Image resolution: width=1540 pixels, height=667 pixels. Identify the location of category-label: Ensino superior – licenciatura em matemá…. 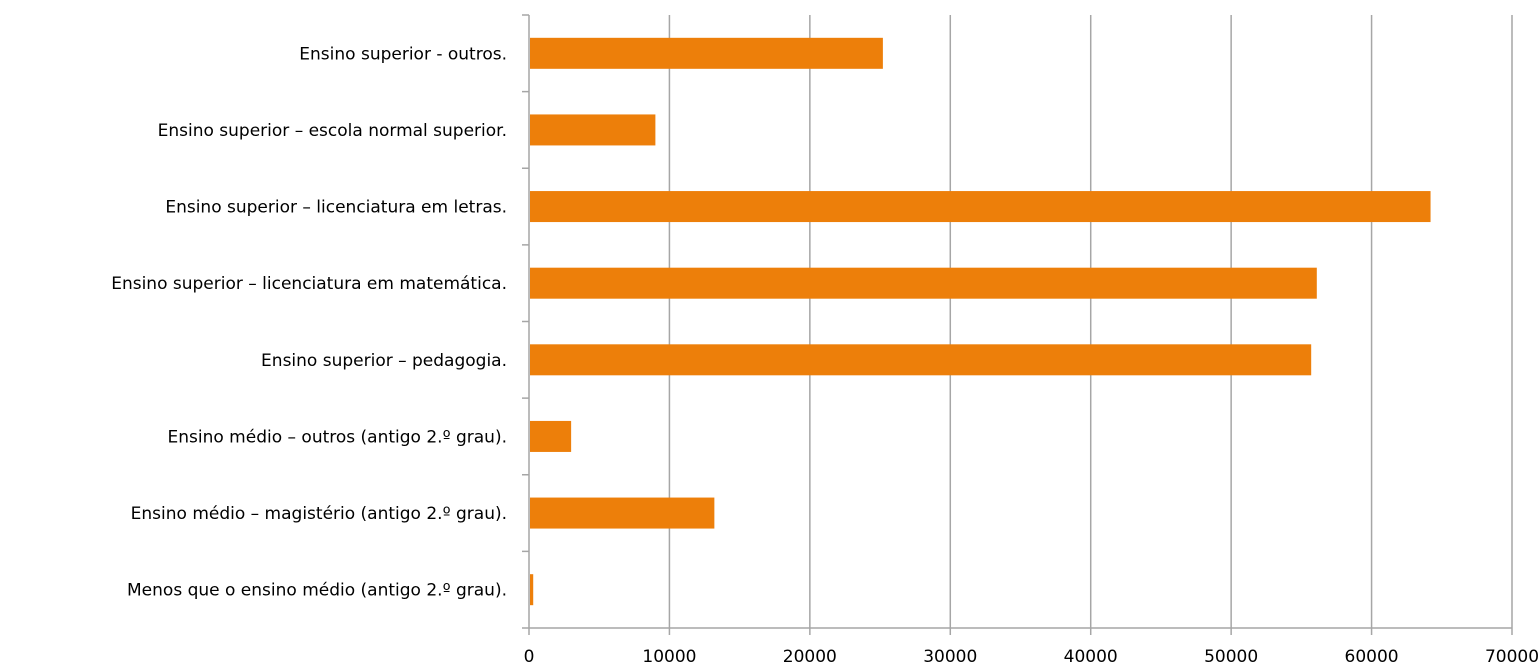
(309, 284).